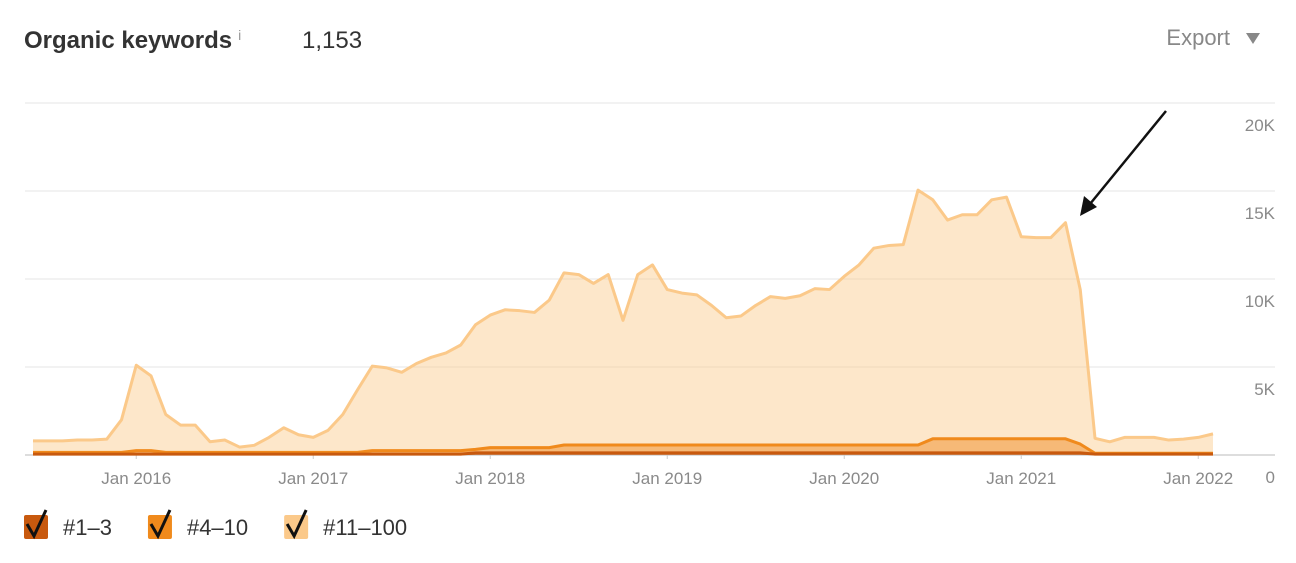  Describe the element at coordinates (1260, 301) in the screenshot. I see `y-tick-label: 10K` at that location.